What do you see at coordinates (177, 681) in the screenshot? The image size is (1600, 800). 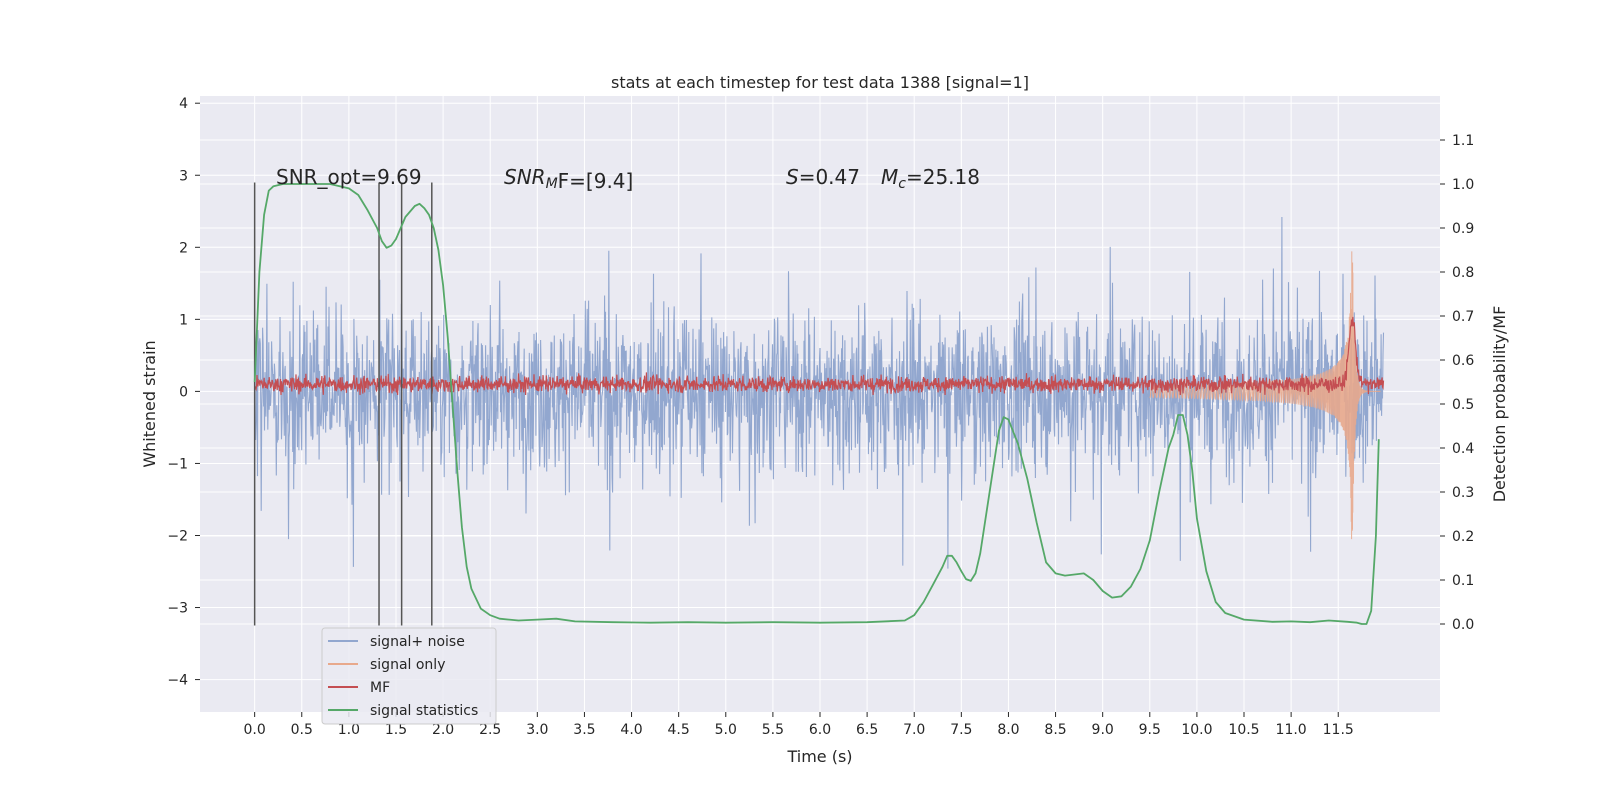 I see `y-tick-label: −4` at bounding box center [177, 681].